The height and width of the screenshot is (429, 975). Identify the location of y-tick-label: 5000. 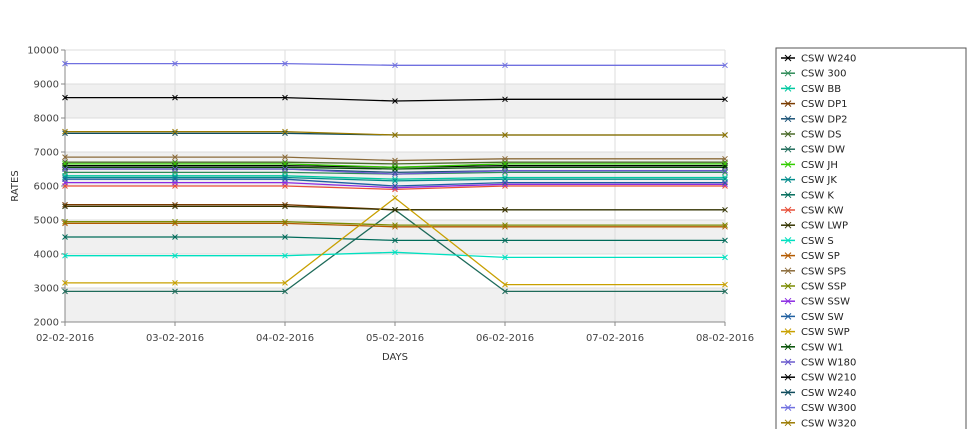
(46, 221).